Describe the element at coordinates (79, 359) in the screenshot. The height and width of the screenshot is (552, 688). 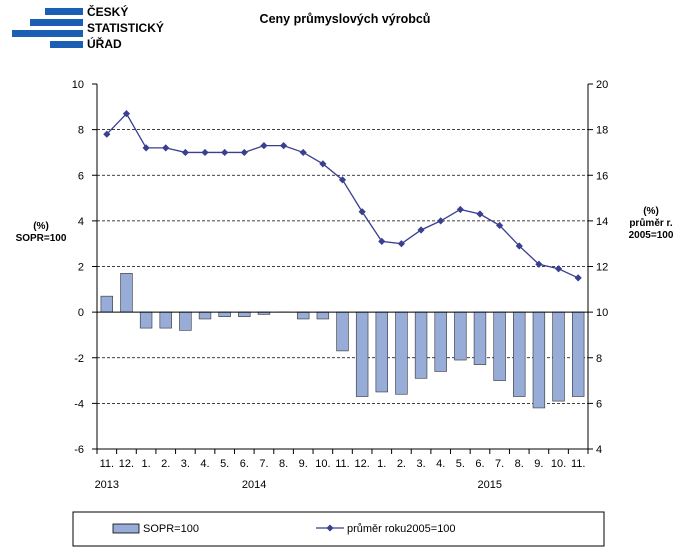
I see `y-left-tick-label: -2` at that location.